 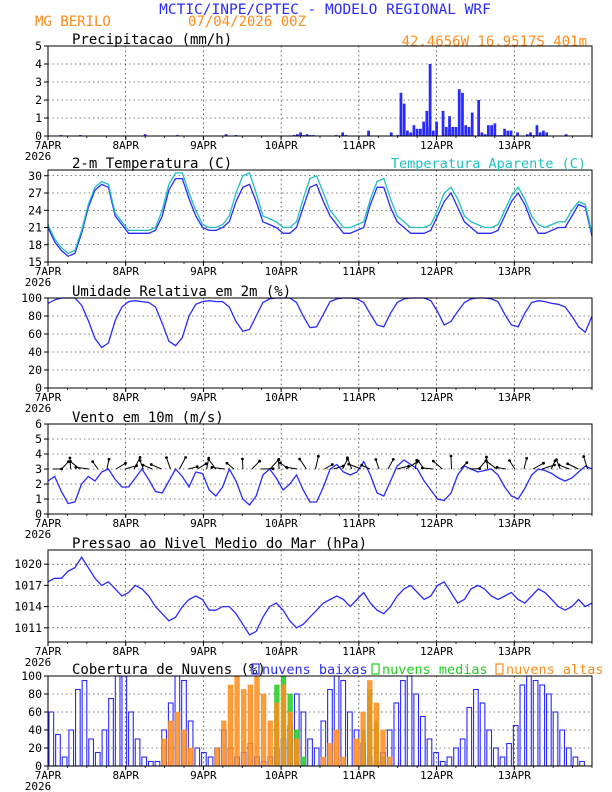 I want to click on x-tick-label: 7APR, so click(x=48, y=775).